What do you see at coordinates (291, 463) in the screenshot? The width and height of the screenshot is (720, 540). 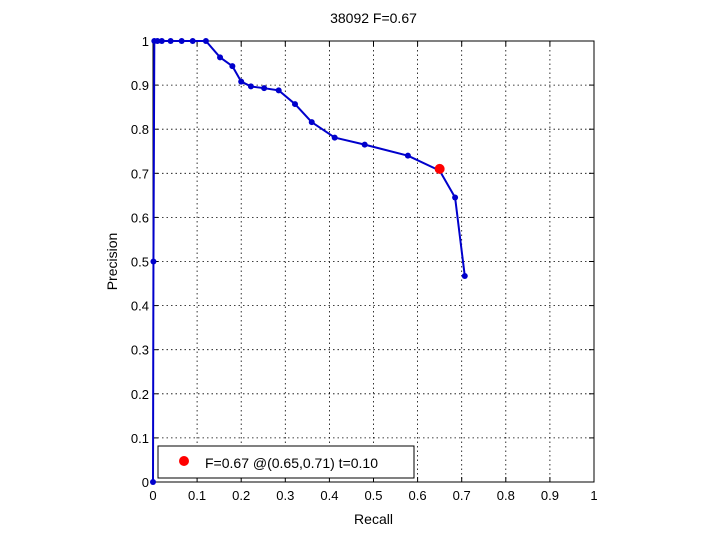 I see `legend-label: F=0.67 @(0.65,0.71) t=0.10` at bounding box center [291, 463].